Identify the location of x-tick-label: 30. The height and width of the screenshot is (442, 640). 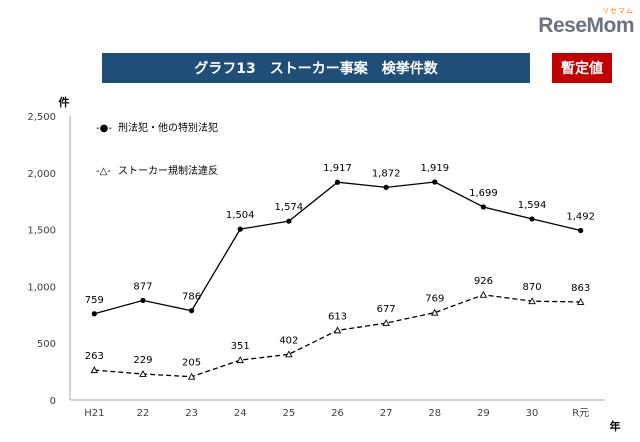
(532, 413).